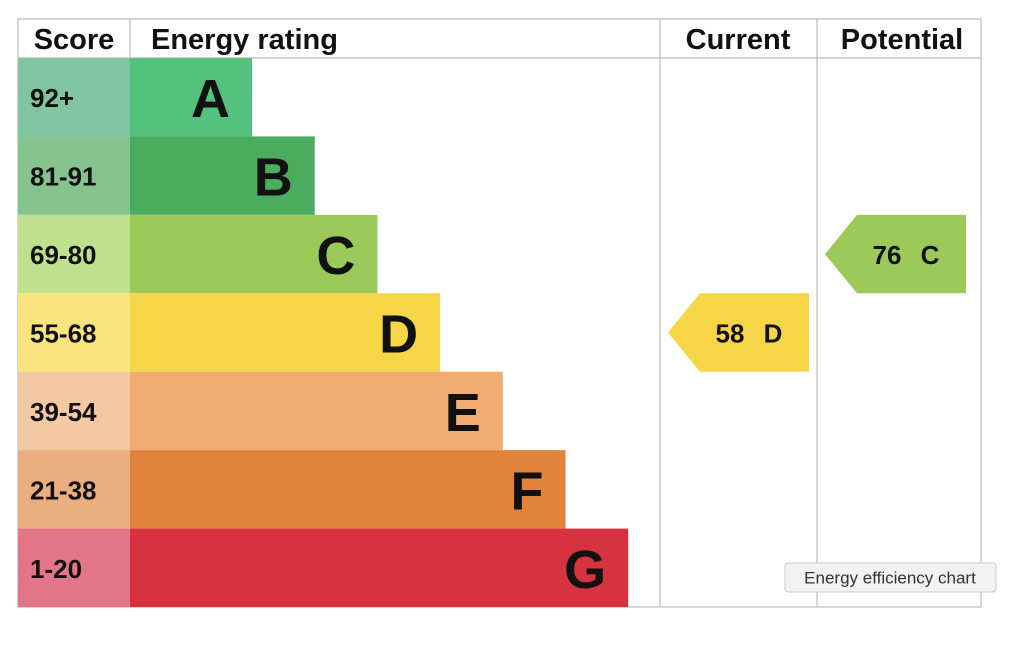  What do you see at coordinates (730, 334) in the screenshot?
I see `current-score: 58` at bounding box center [730, 334].